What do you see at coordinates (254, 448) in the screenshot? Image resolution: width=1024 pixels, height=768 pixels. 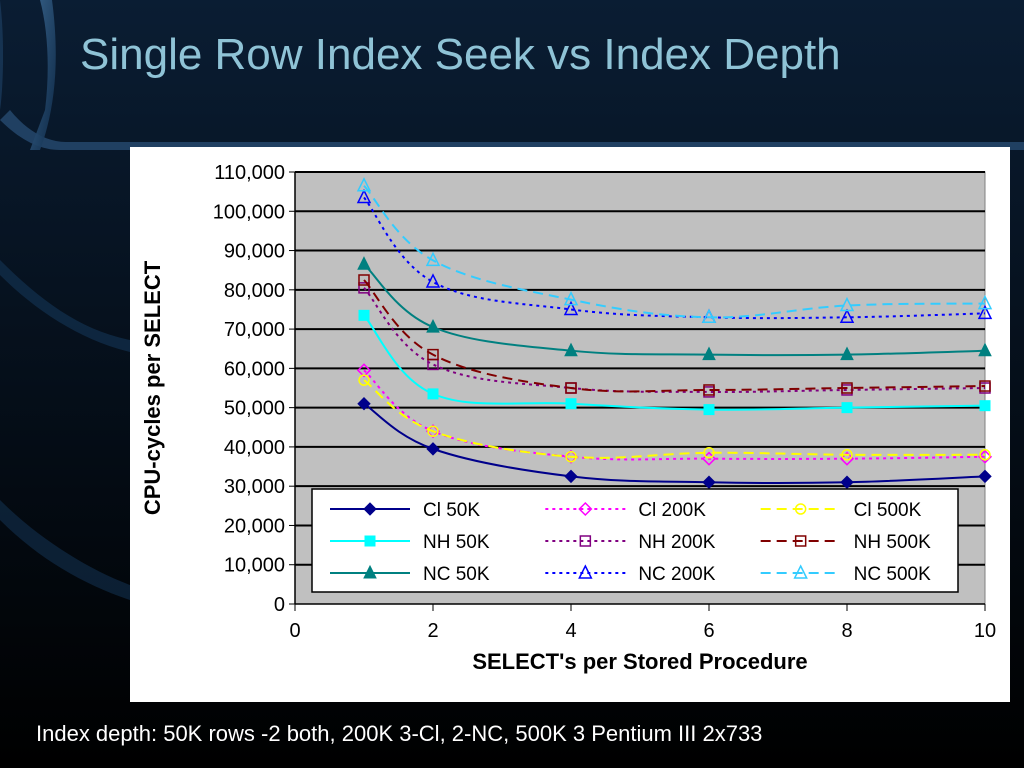 I see `y-tick-label: 40,000` at bounding box center [254, 448].